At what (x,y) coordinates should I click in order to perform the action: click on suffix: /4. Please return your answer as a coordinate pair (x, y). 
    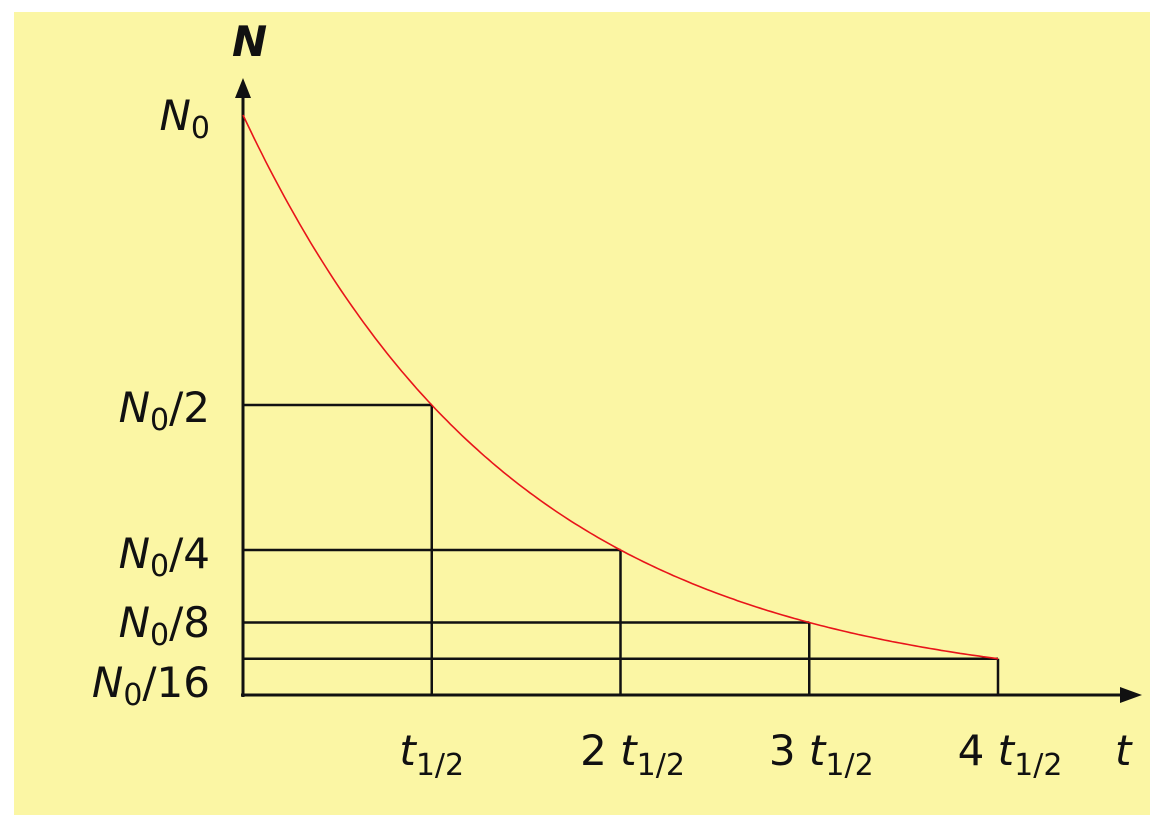
    Looking at the image, I should click on (189, 553).